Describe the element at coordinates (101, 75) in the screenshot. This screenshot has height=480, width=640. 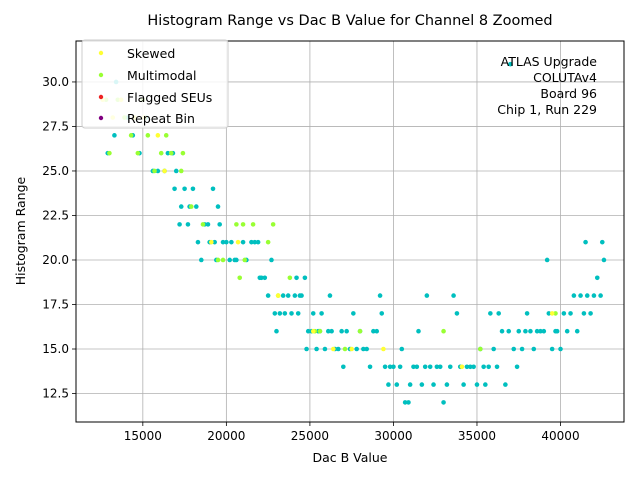
I see `legend-marker-multimodal` at that location.